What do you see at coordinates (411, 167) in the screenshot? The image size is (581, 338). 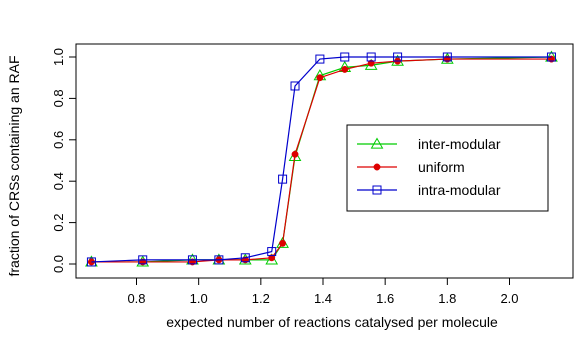 I see `legend-item: uniform` at bounding box center [411, 167].